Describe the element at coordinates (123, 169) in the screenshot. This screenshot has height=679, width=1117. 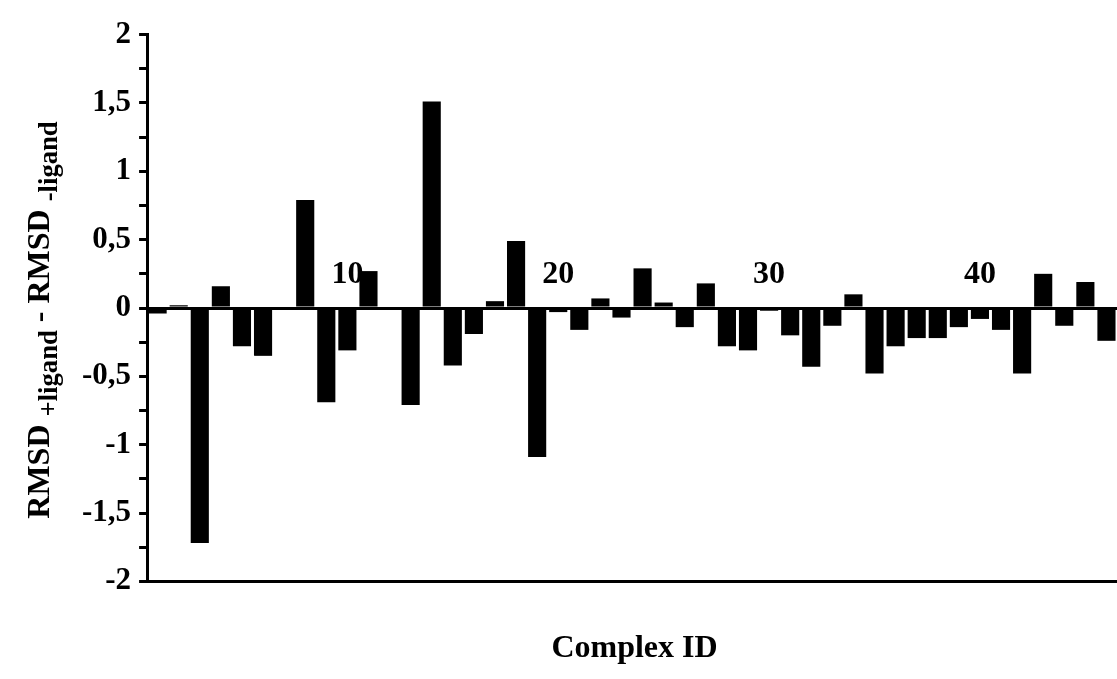
I see `y-tick-label: 1` at that location.